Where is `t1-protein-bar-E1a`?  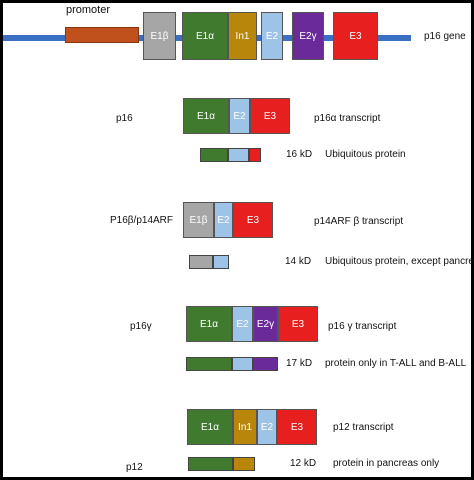
t1-protein-bar-E1a is located at coordinates (214, 155).